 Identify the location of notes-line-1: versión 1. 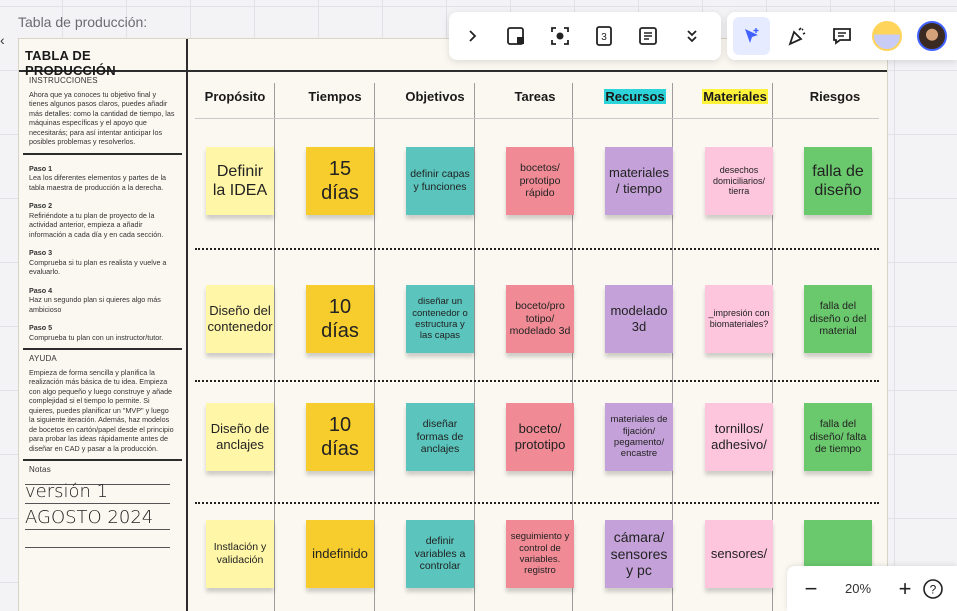
(67, 491).